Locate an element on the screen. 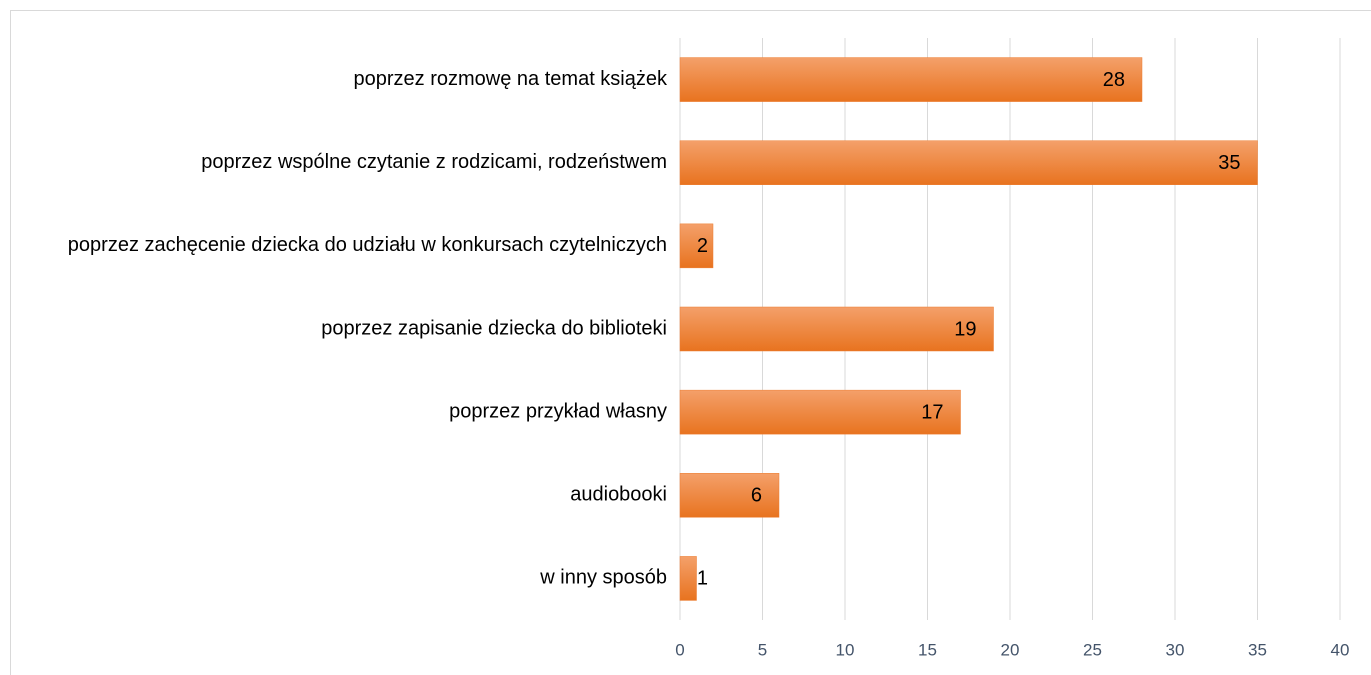 The image size is (1371, 675). data-label: 17 is located at coordinates (932, 412).